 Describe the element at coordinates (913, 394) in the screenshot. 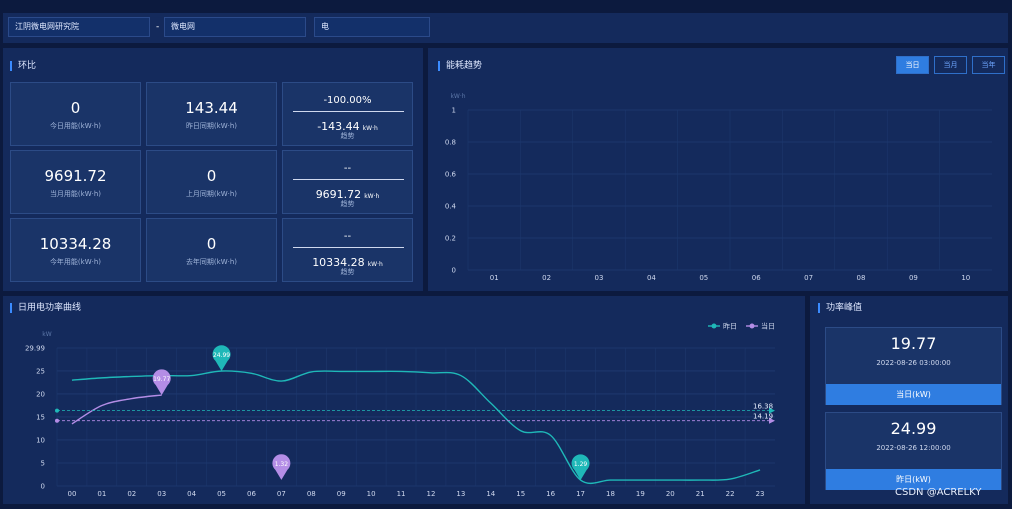

I see `peak-label: 当日(kW)` at that location.